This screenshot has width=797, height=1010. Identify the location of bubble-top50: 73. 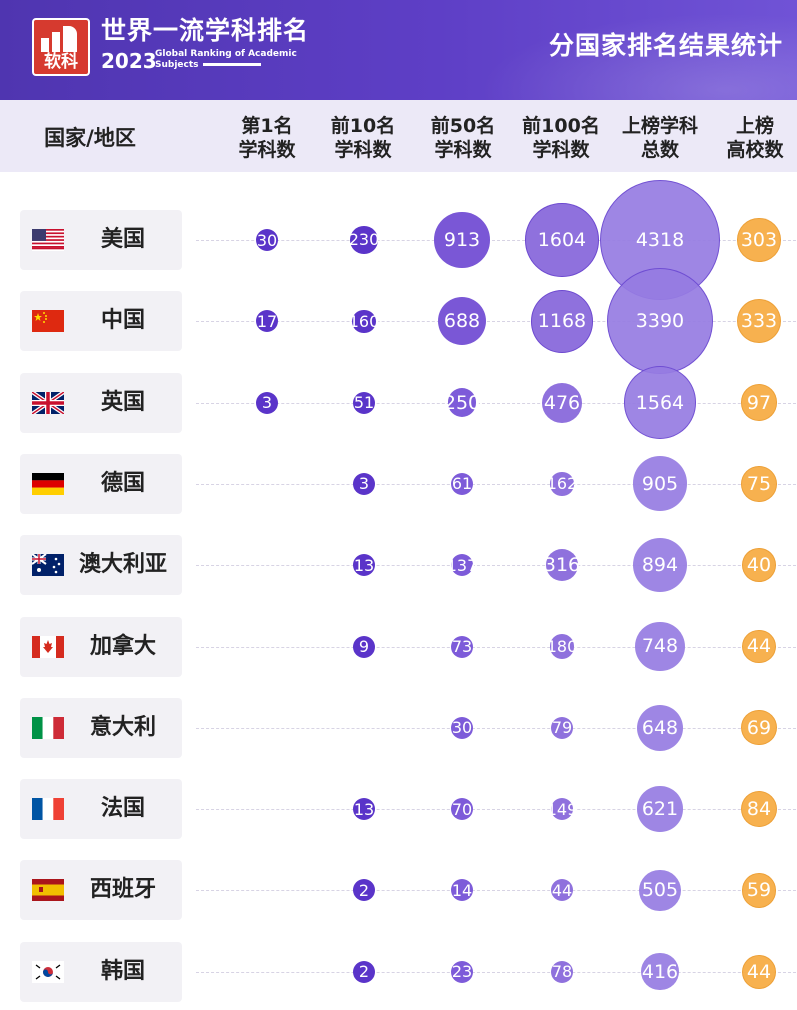
(462, 646).